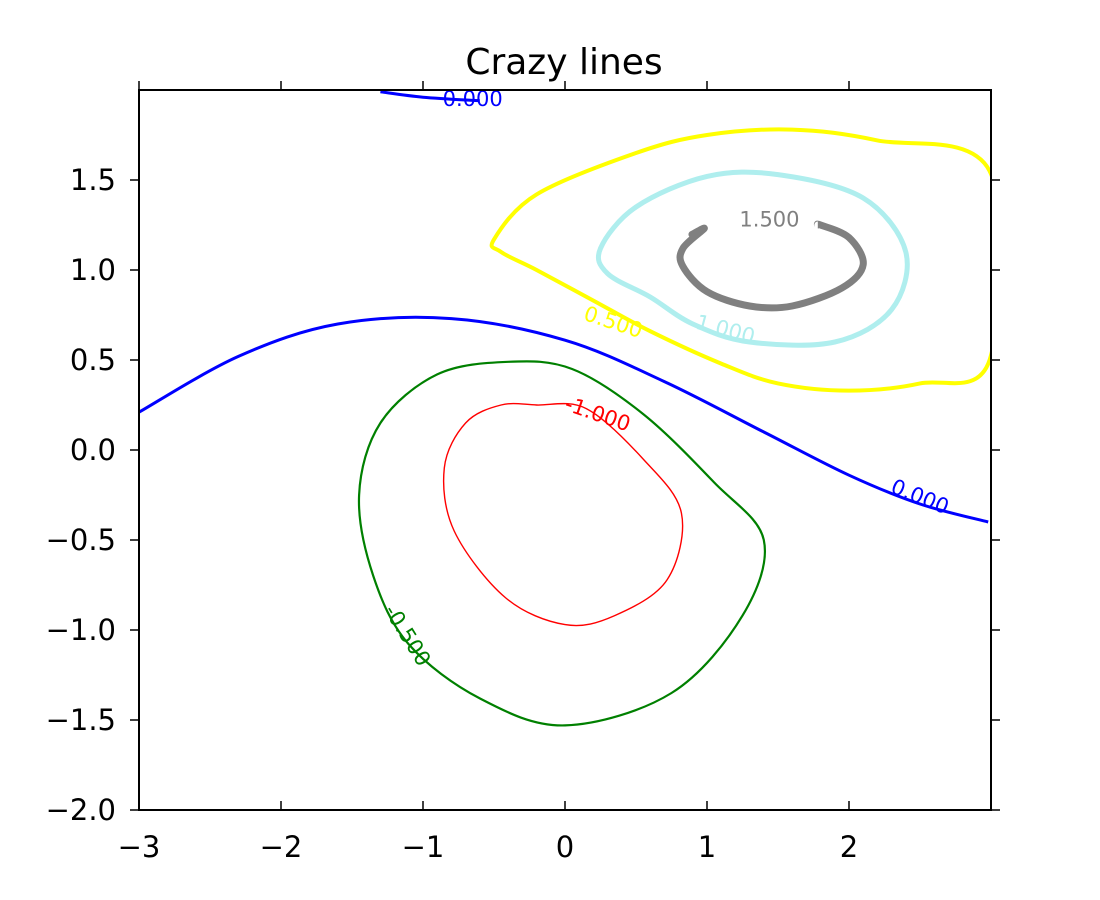 The width and height of the screenshot is (1100, 900). What do you see at coordinates (707, 847) in the screenshot?
I see `x-tick-label: 1` at bounding box center [707, 847].